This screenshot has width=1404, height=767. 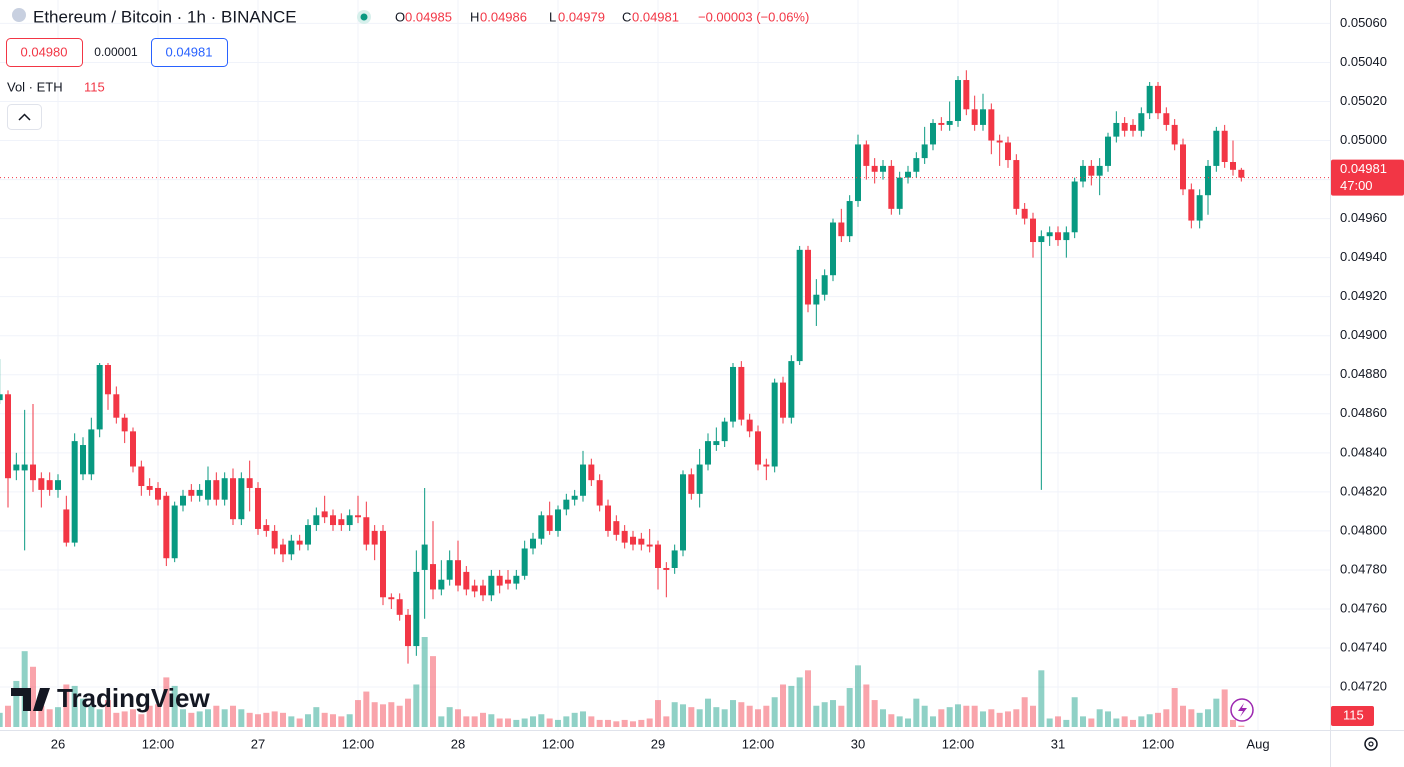 I want to click on buy-button, so click(x=189, y=52).